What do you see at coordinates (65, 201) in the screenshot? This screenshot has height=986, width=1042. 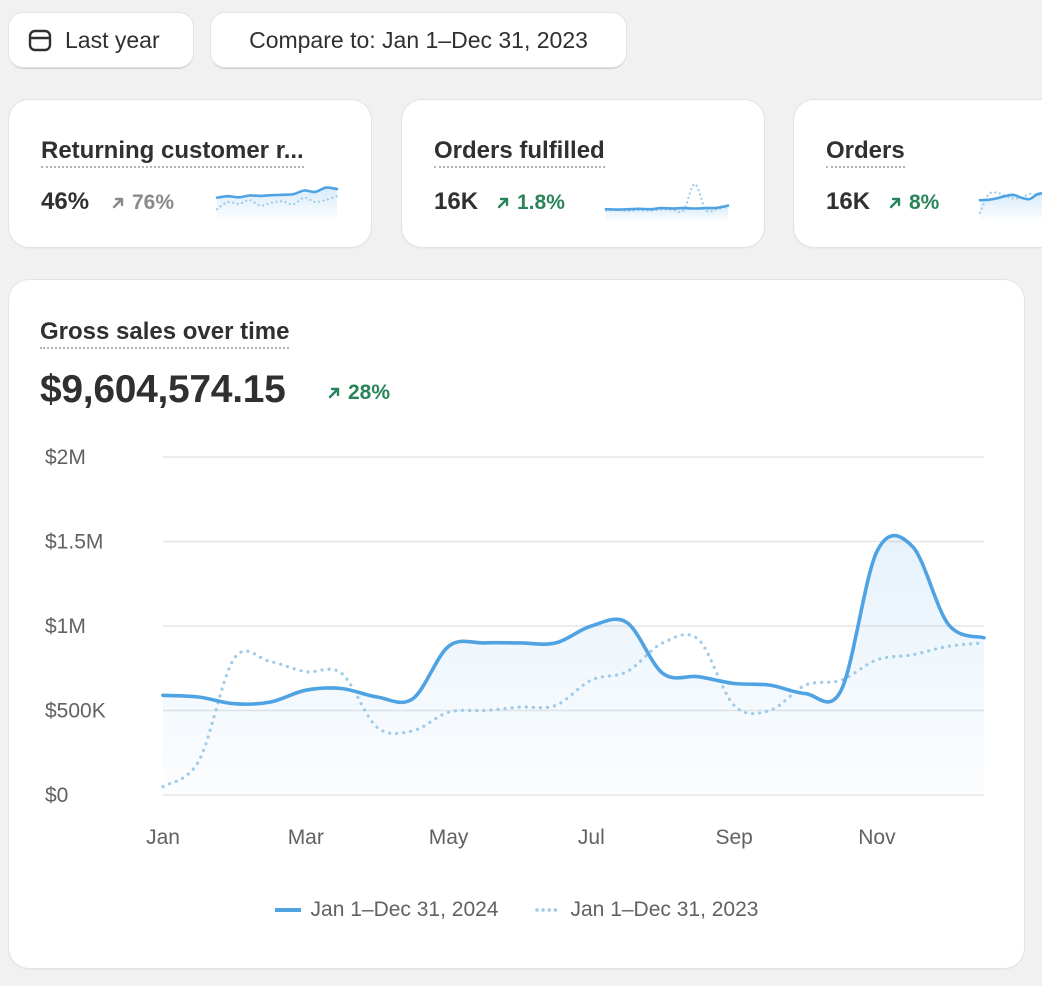 I see `metric-value: 46%` at bounding box center [65, 201].